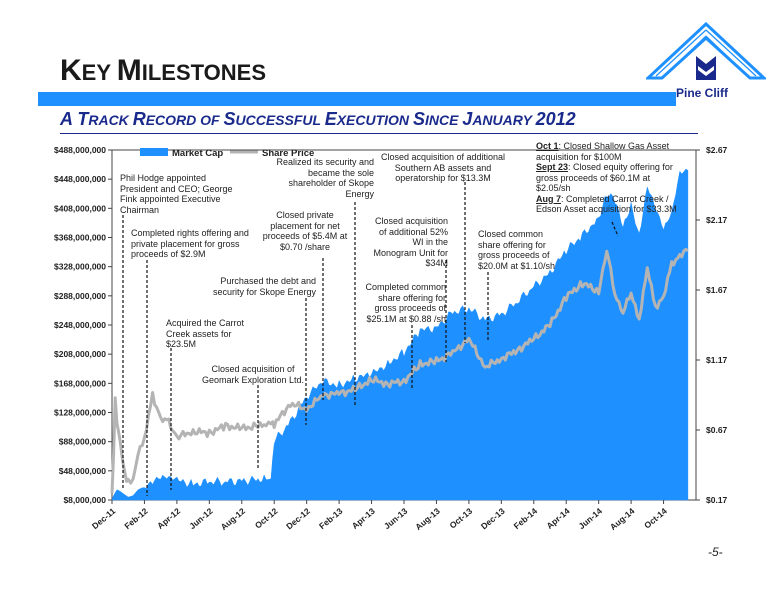  Describe the element at coordinates (396, 518) in the screenshot. I see `x-axis-tick-label: Jun-13` at that location.